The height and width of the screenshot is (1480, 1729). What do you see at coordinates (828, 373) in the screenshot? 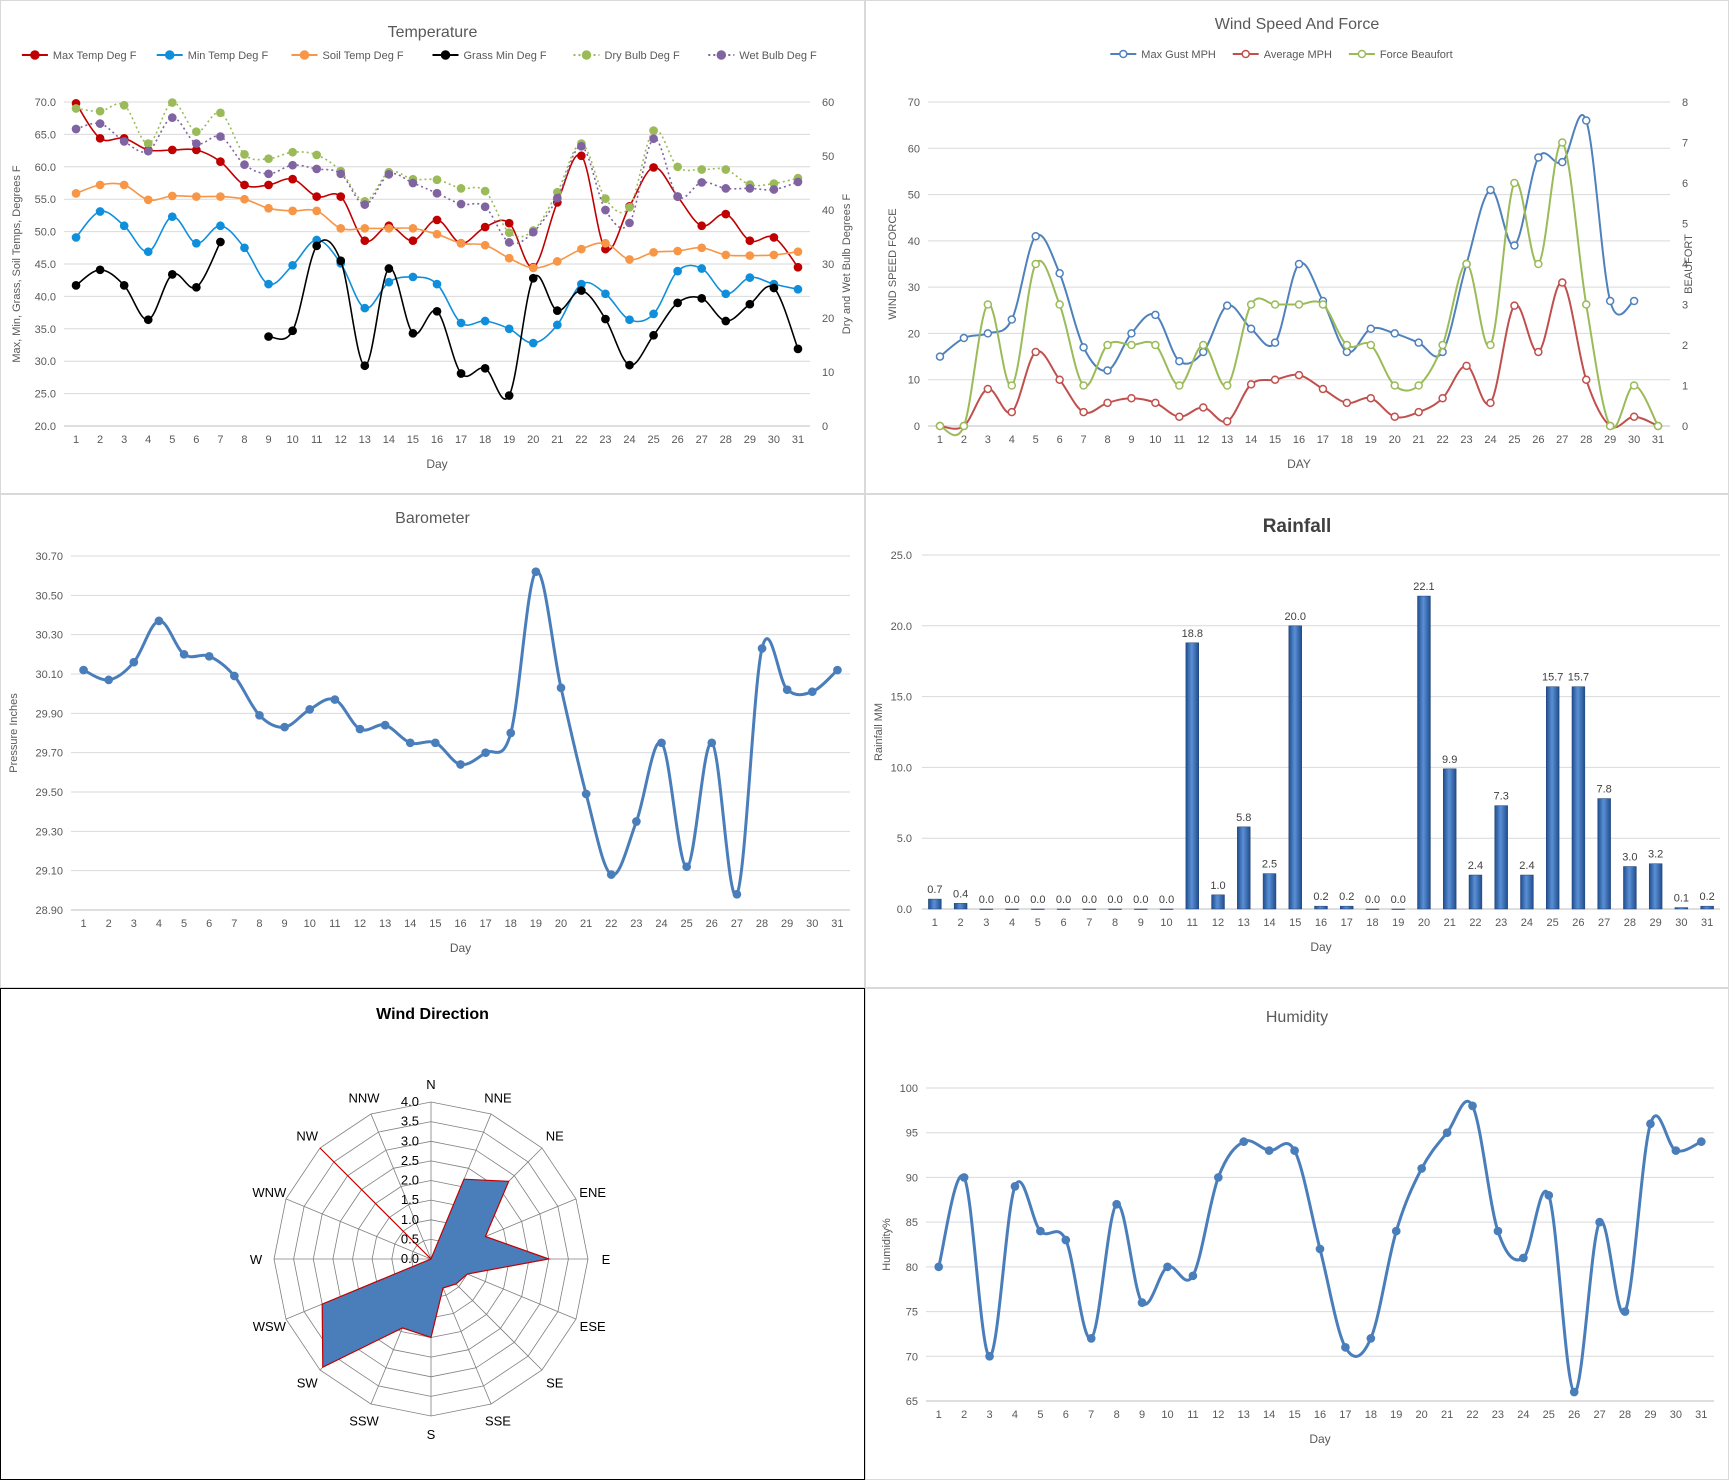
I see `y2-tick-label: 10` at bounding box center [828, 373].